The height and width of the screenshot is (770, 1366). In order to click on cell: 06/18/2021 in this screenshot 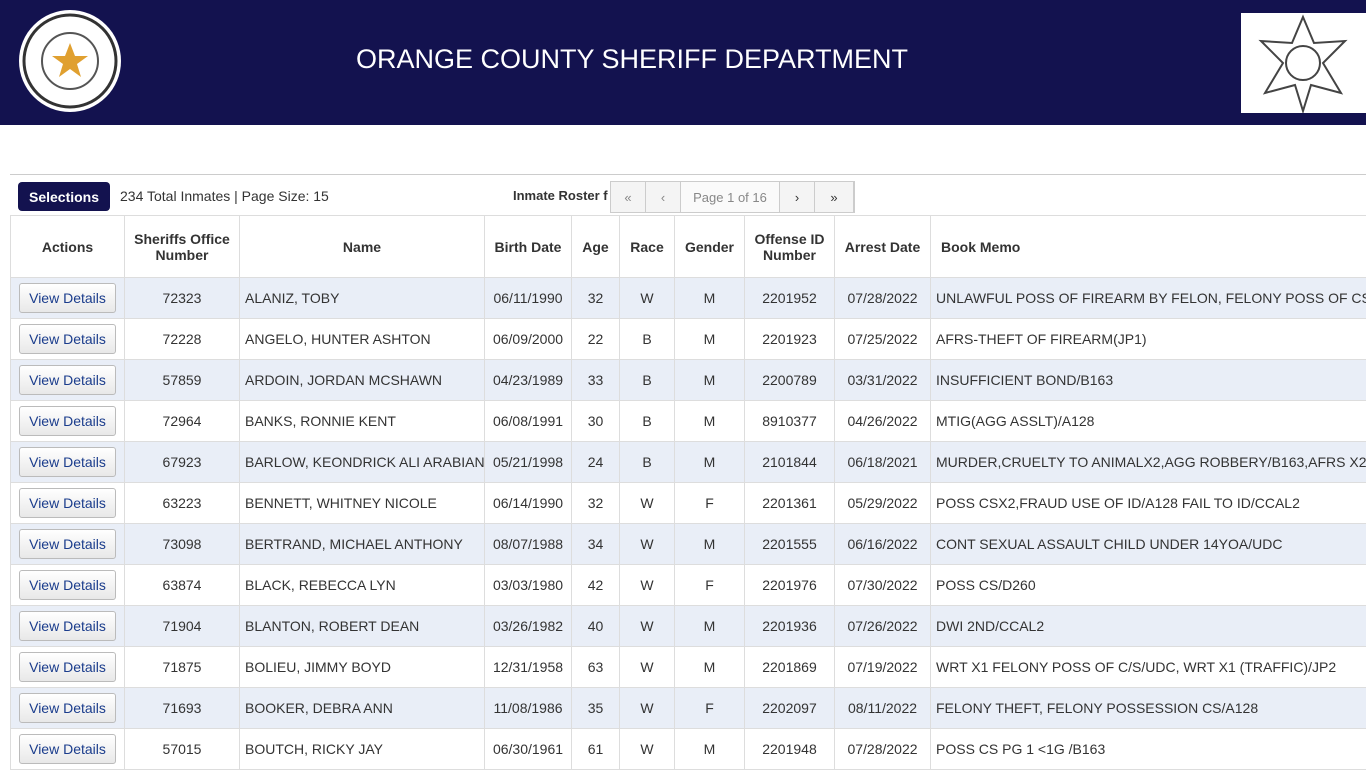, I will do `click(883, 462)`.